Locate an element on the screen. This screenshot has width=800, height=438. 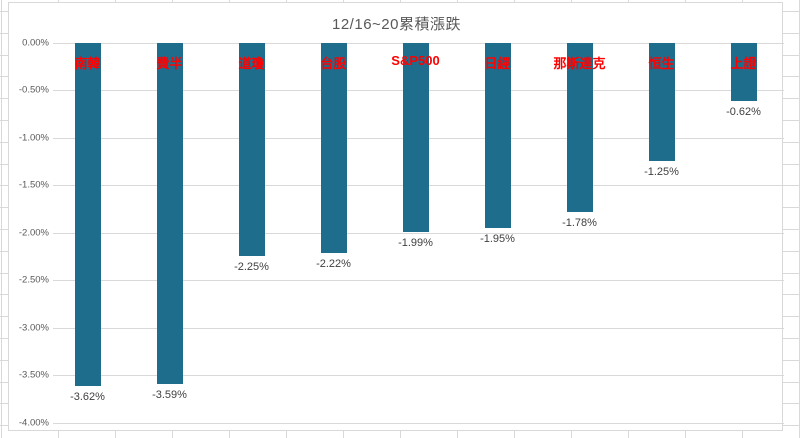
bar-那斯達克 is located at coordinates (579, 127).